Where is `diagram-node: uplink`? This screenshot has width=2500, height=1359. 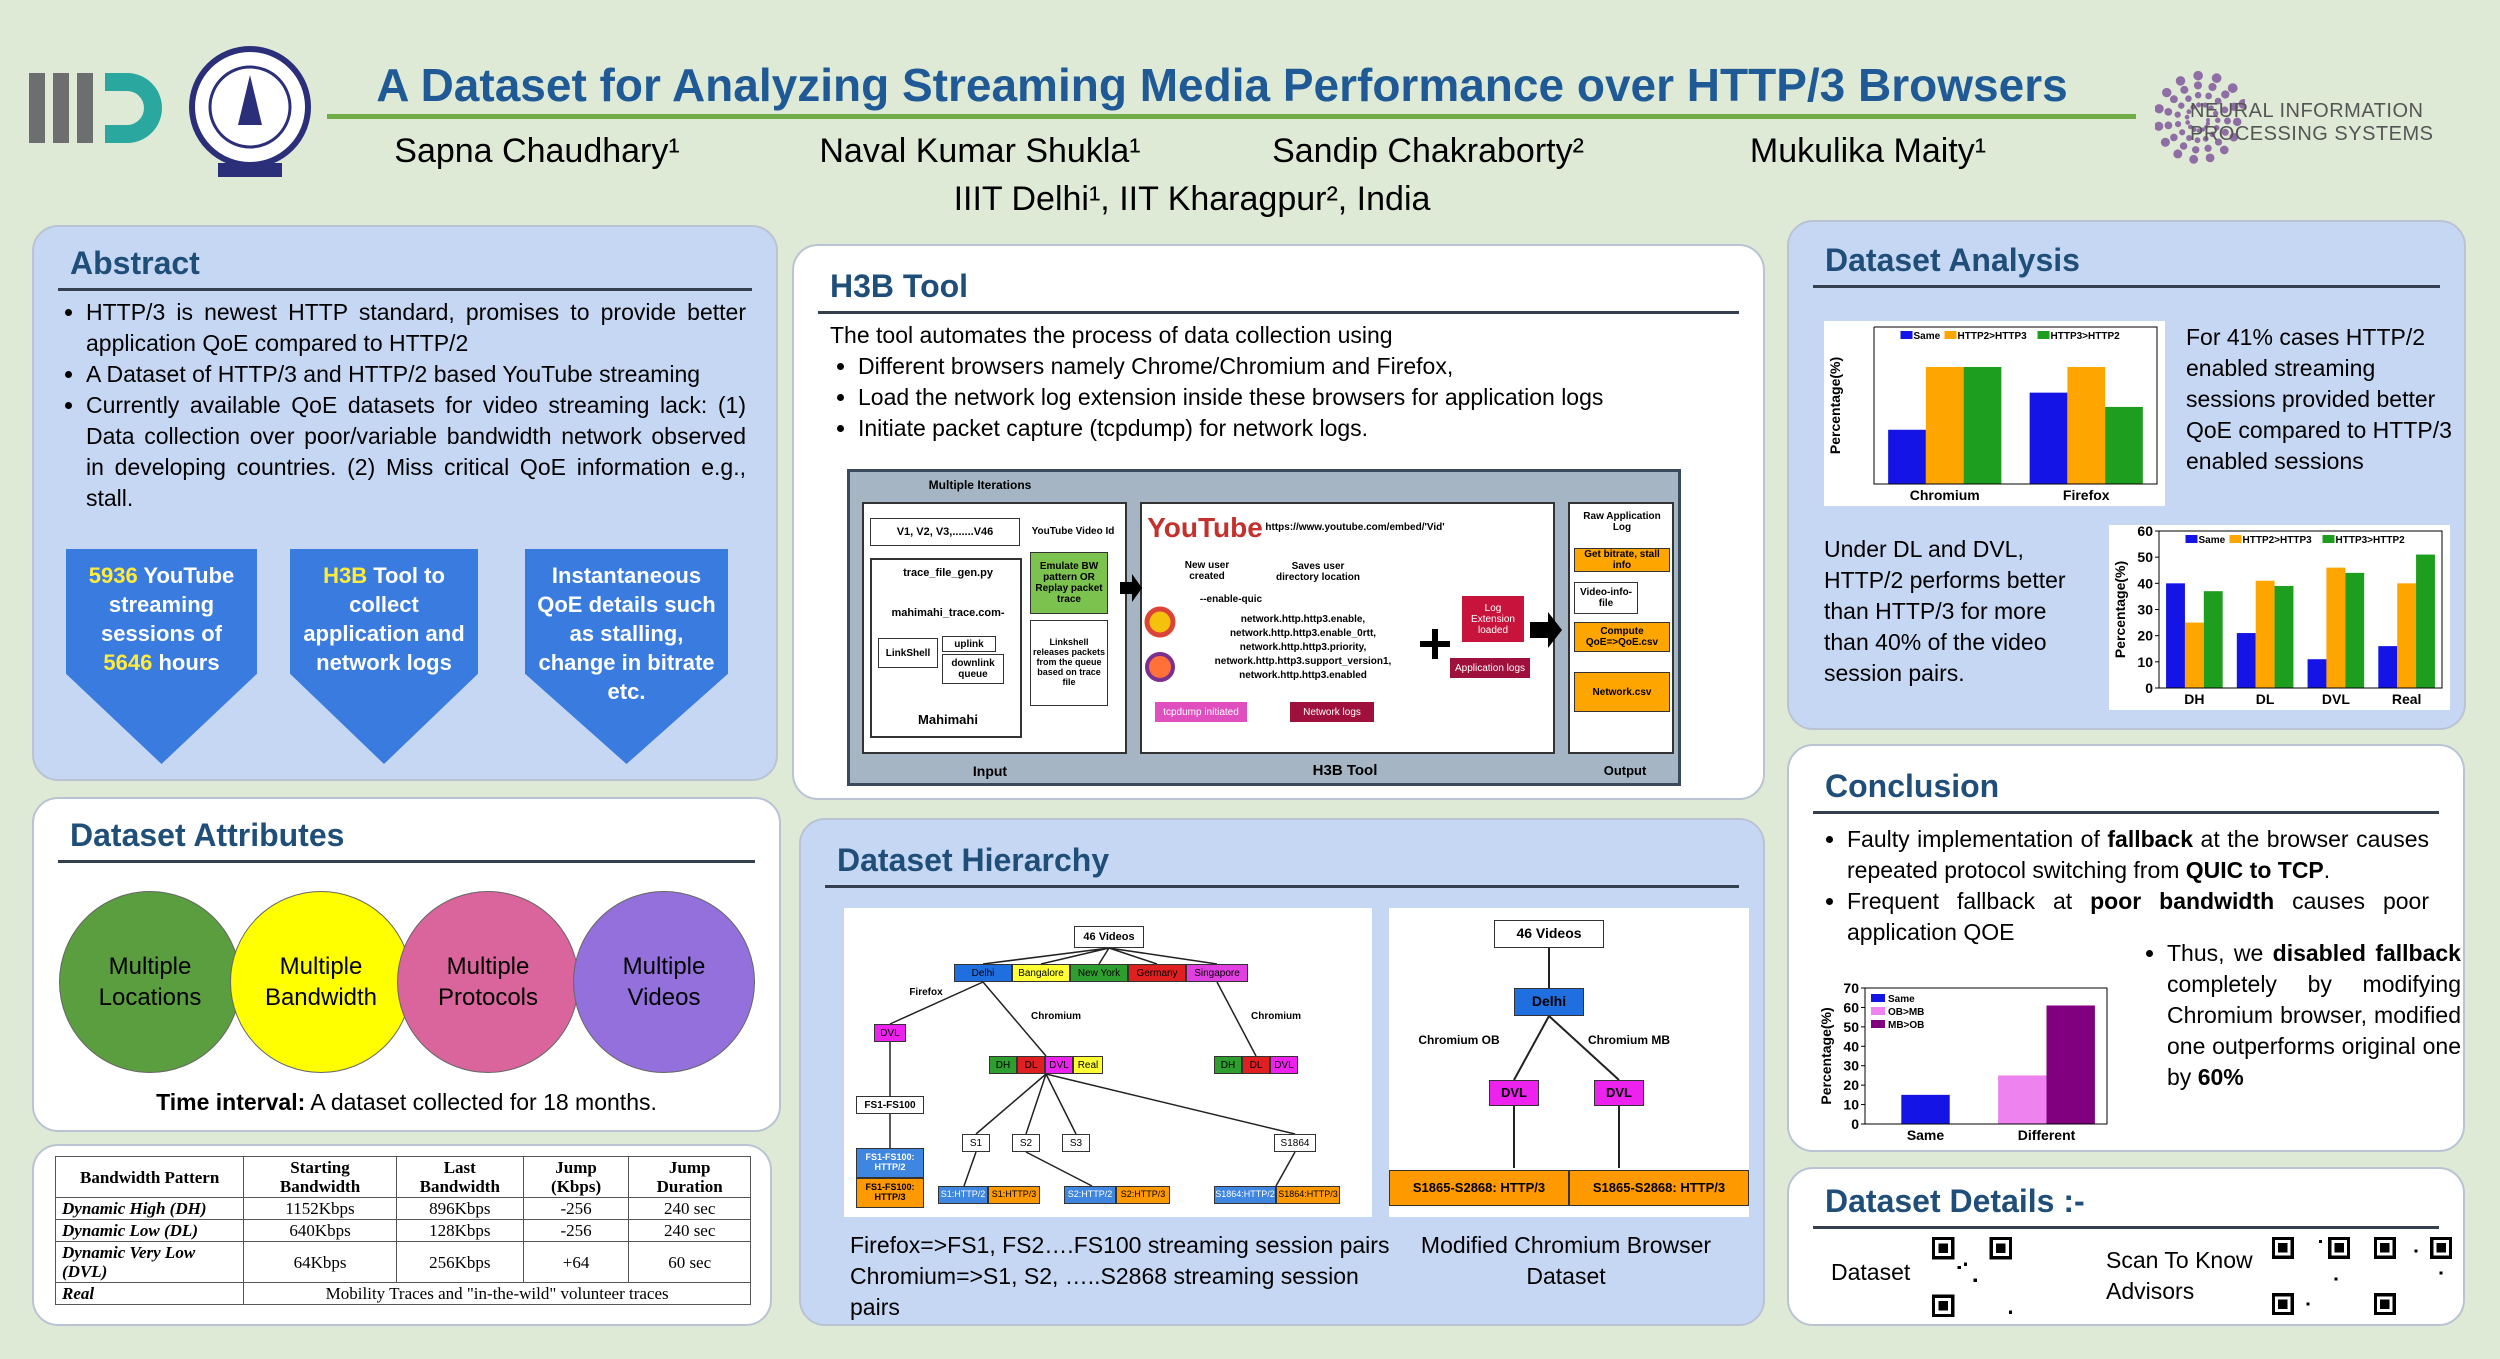 diagram-node: uplink is located at coordinates (969, 644).